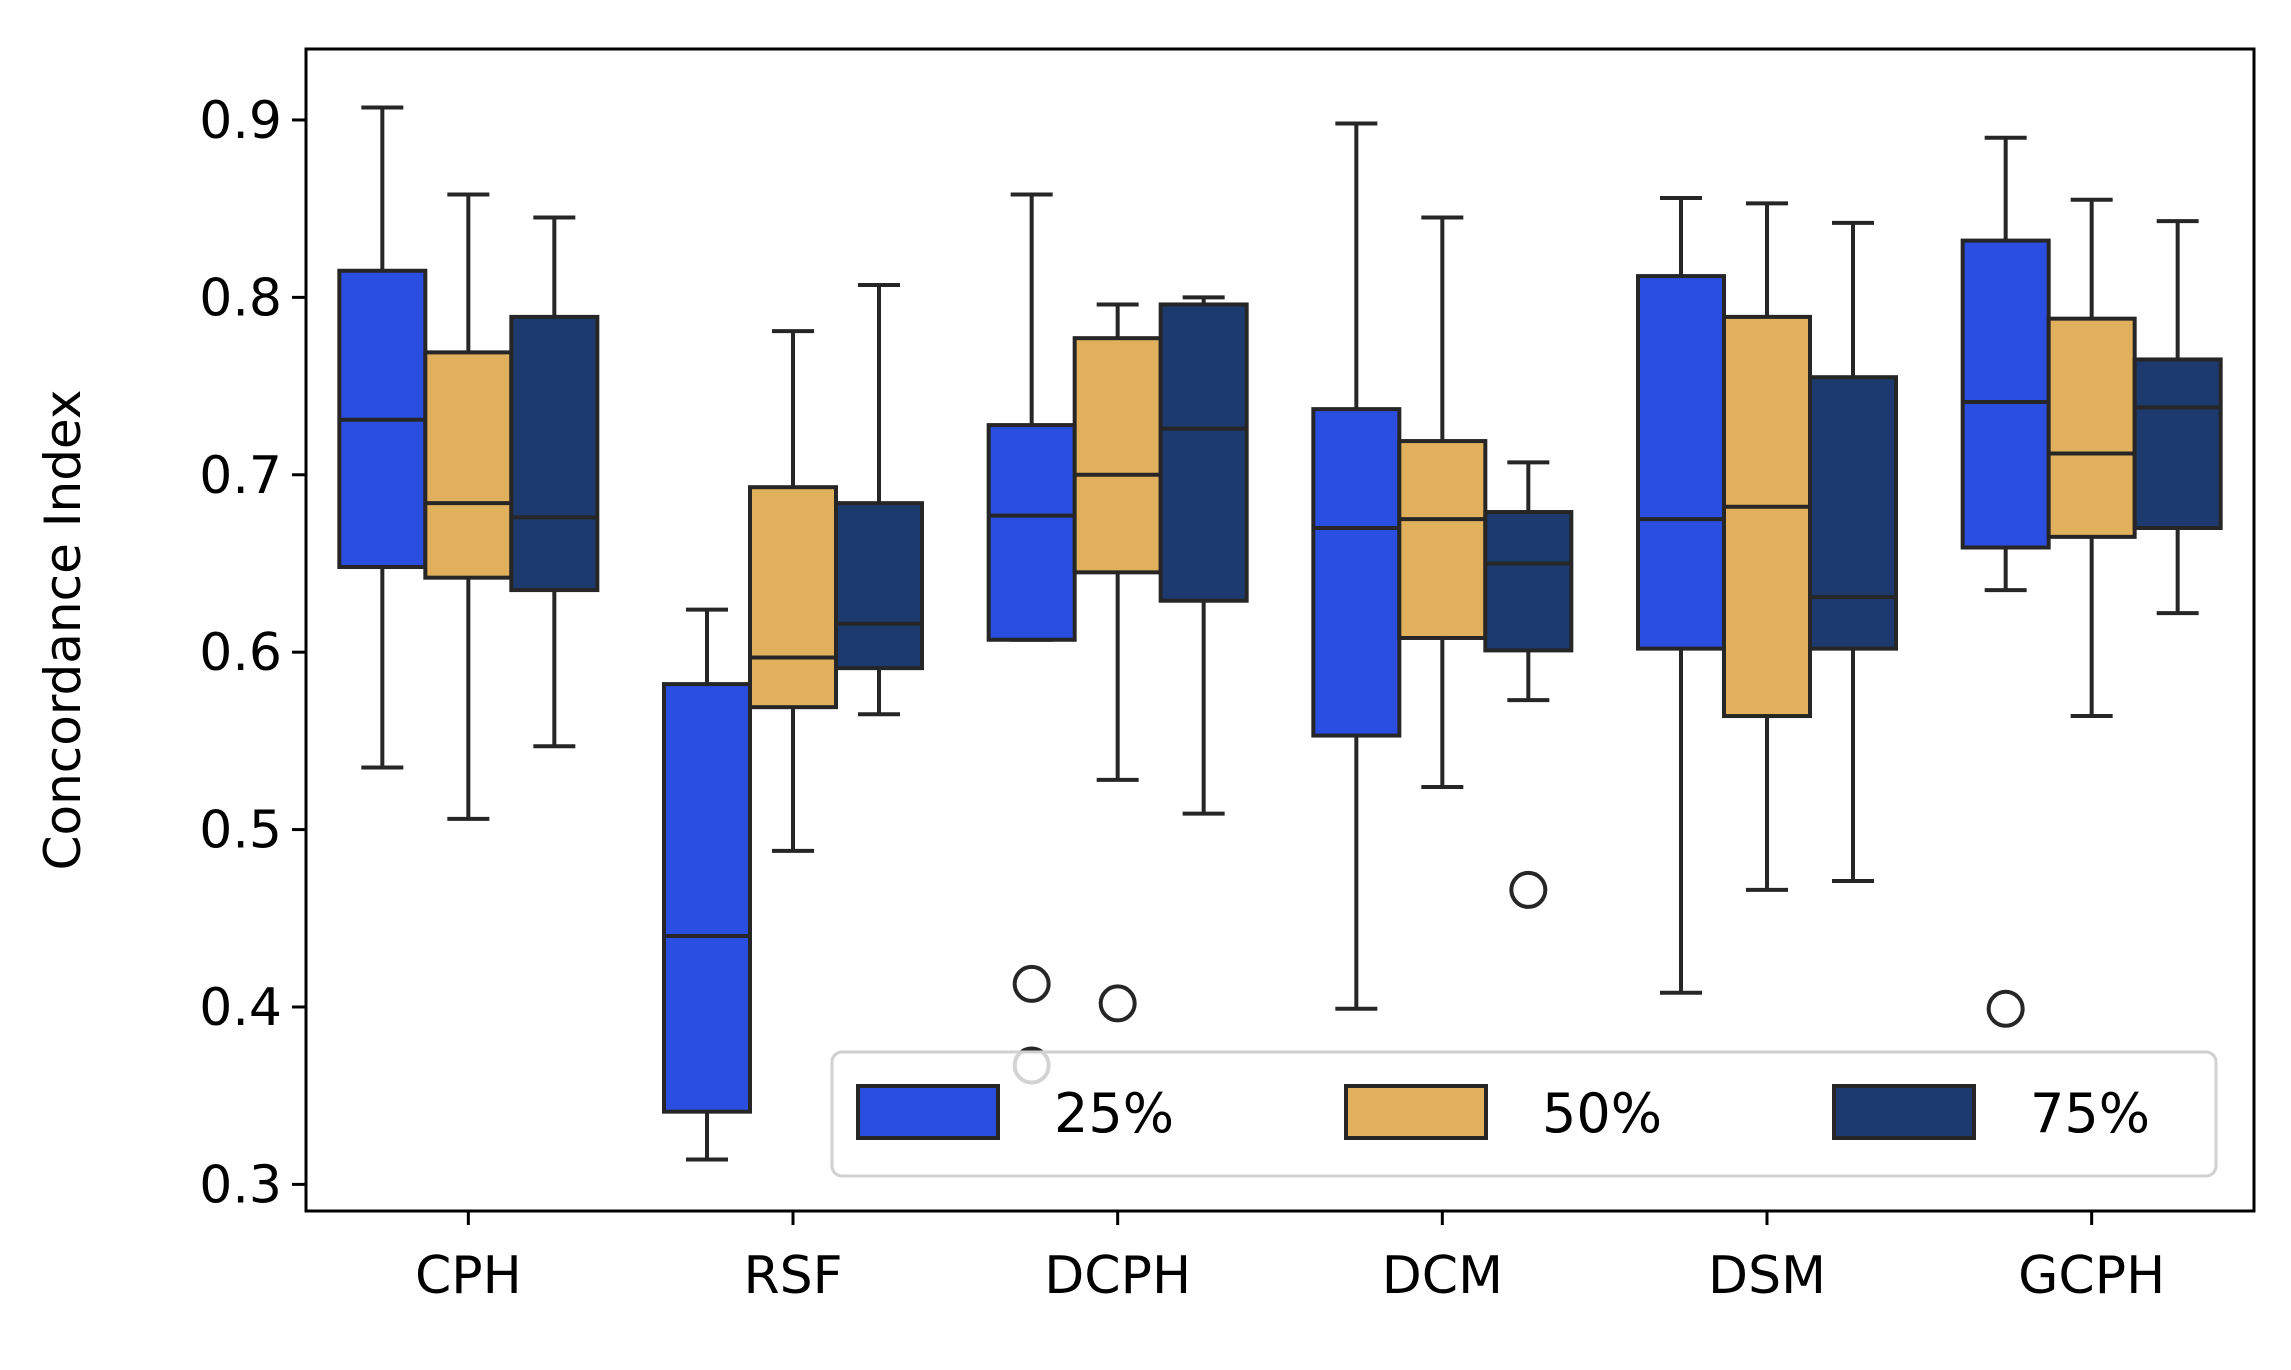 Image resolution: width=2291 pixels, height=1370 pixels. What do you see at coordinates (2090, 1113) in the screenshot?
I see `legend-label: 75%` at bounding box center [2090, 1113].